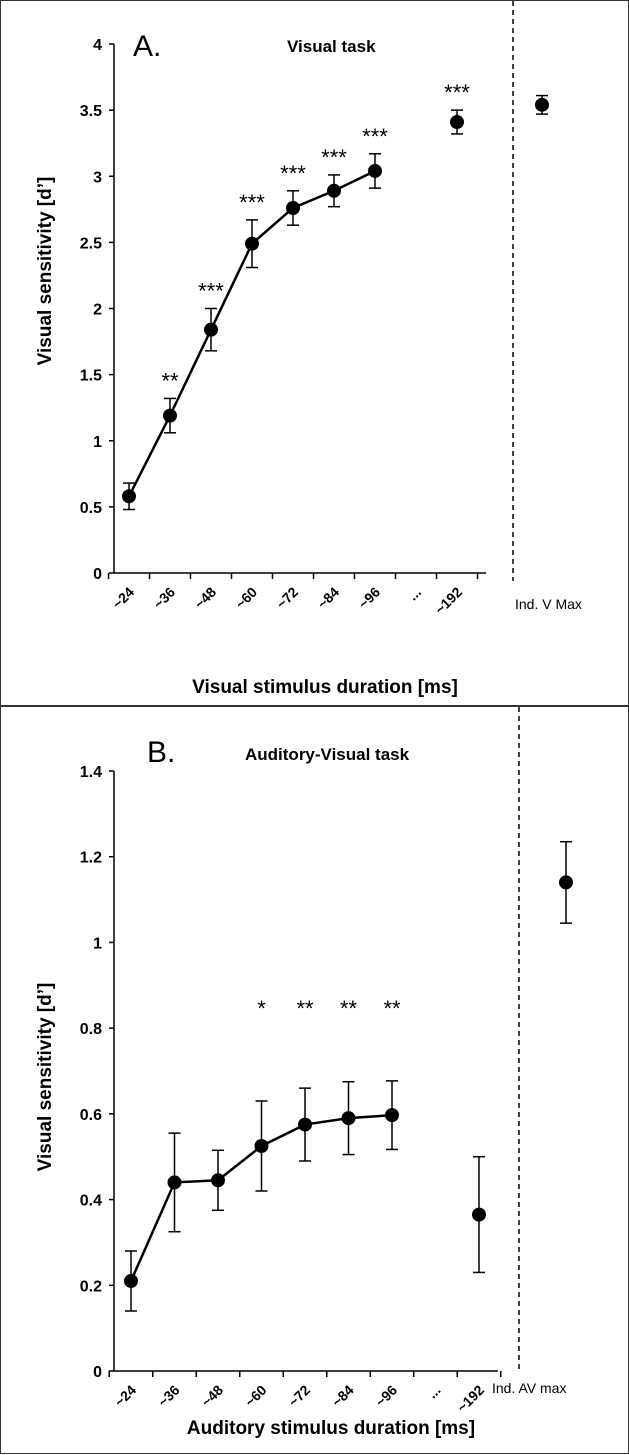 Image resolution: width=629 pixels, height=1455 pixels. What do you see at coordinates (548, 604) in the screenshot?
I see `reference-label: Ind. V Max` at bounding box center [548, 604].